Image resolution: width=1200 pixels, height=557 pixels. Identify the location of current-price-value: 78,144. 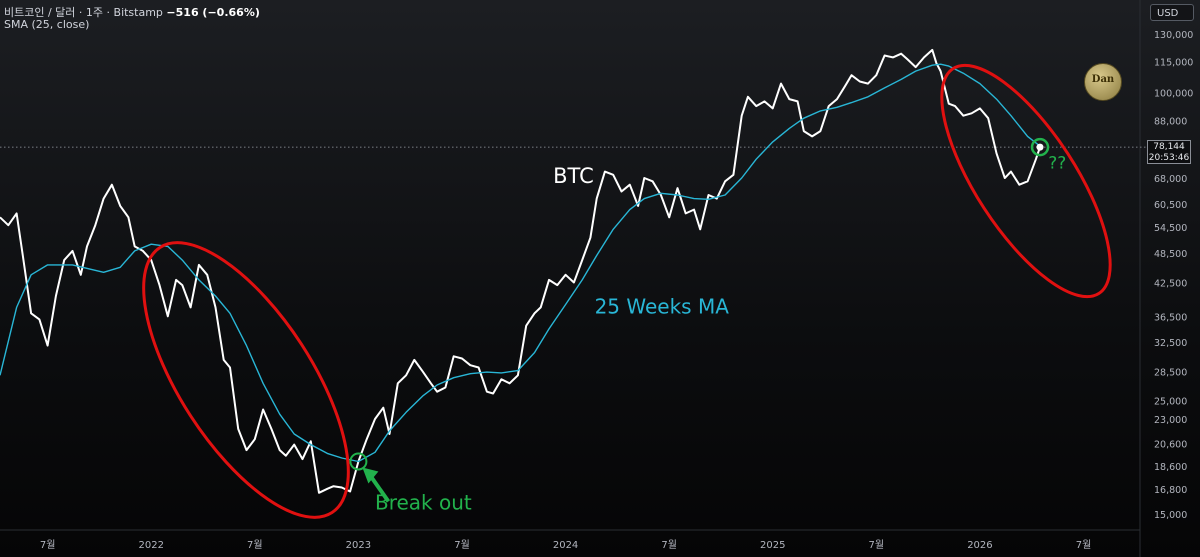
(1169, 147).